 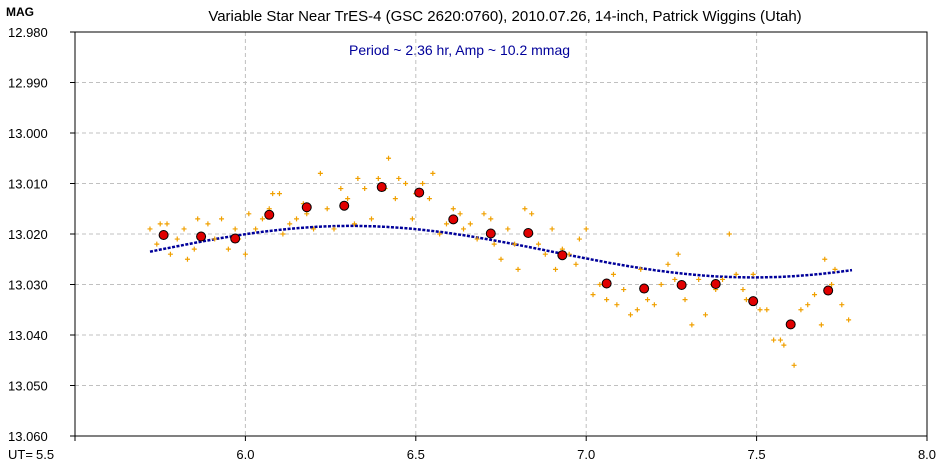 I want to click on x-tick-label: 7.5, so click(x=757, y=454).